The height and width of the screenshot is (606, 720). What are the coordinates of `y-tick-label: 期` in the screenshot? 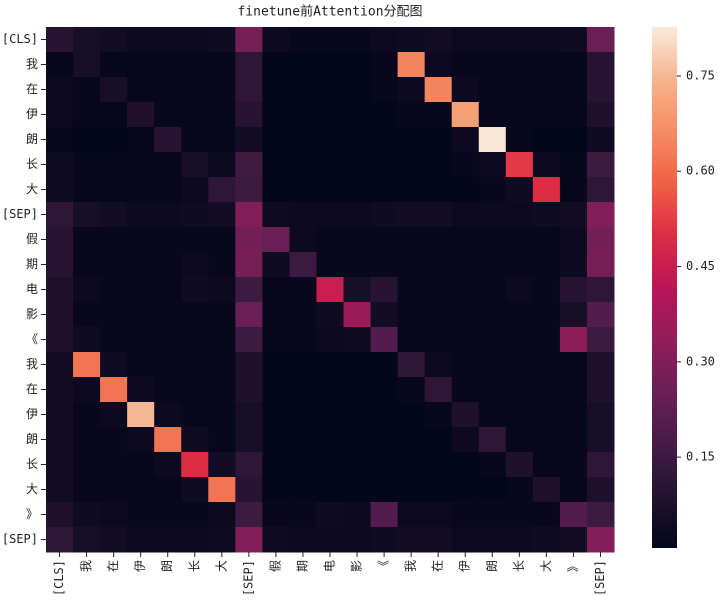 It's located at (32, 264).